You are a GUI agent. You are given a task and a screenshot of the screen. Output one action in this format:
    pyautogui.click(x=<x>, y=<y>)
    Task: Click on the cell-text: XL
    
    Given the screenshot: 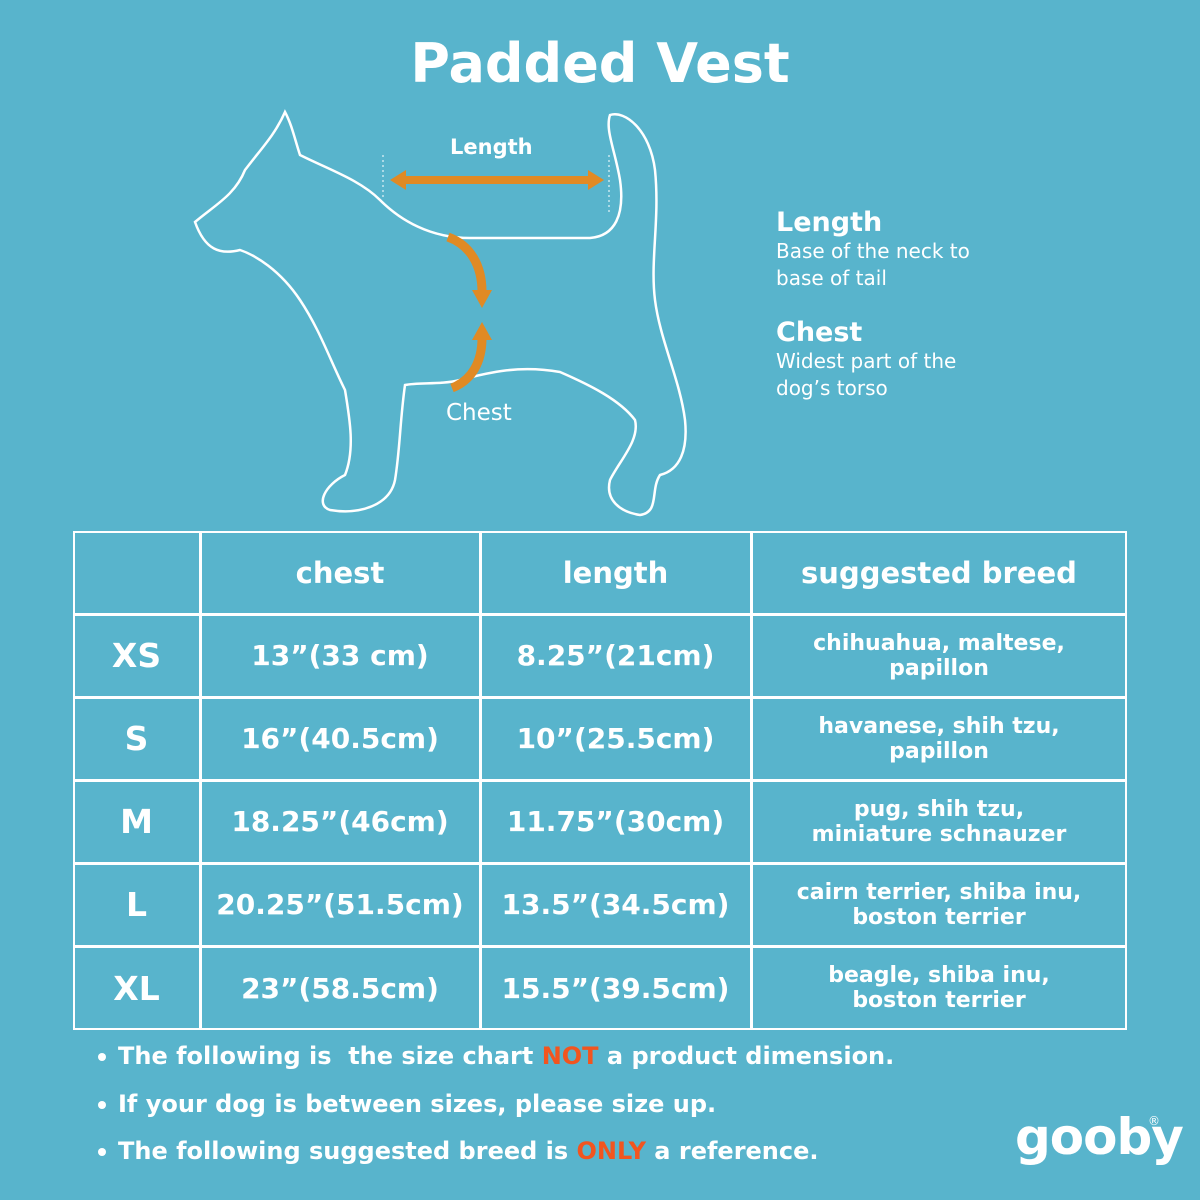 What is the action you would take?
    pyautogui.click(x=136, y=988)
    